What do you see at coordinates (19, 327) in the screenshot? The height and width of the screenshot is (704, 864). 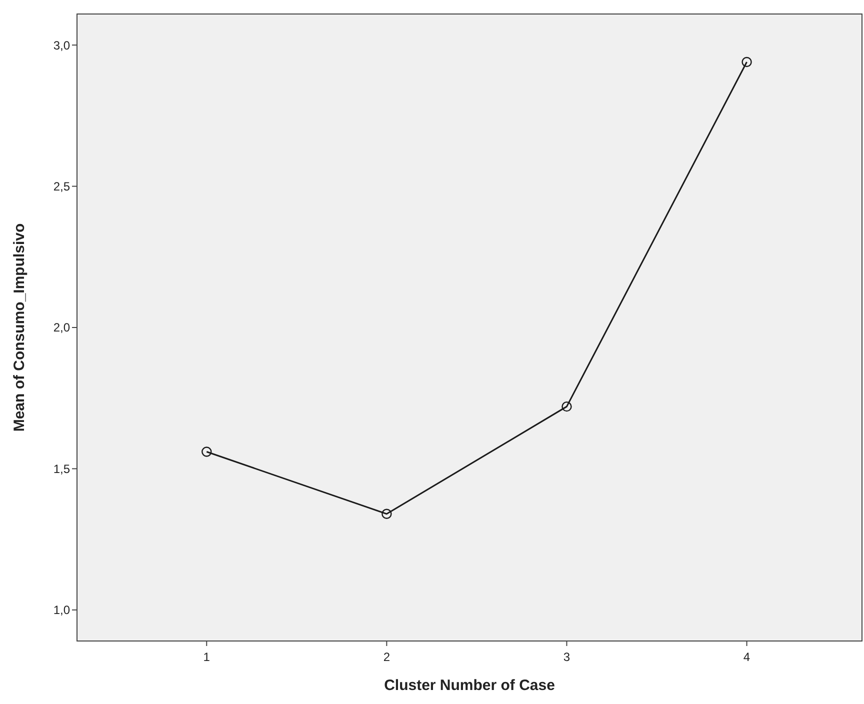 I see `y-axis-title: Mean of Consumo_Impulsivo` at bounding box center [19, 327].